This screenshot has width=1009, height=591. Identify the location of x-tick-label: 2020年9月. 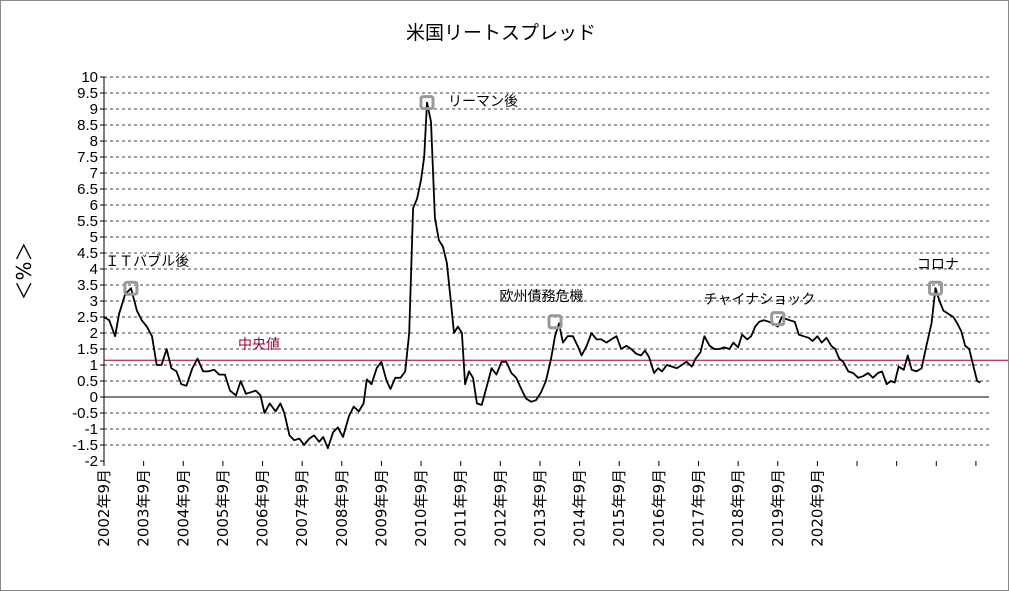
(817, 508).